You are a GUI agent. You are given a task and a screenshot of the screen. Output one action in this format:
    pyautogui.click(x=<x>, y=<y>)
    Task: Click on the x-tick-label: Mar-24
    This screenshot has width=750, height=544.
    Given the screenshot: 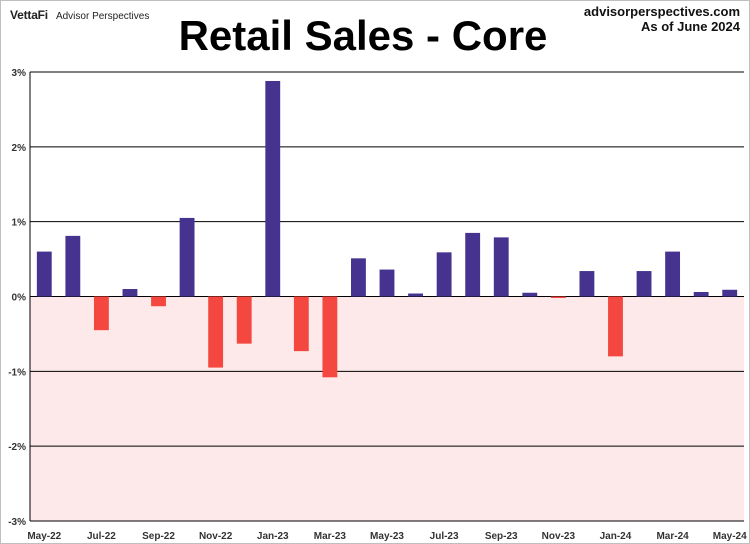 What is the action you would take?
    pyautogui.click(x=672, y=536)
    